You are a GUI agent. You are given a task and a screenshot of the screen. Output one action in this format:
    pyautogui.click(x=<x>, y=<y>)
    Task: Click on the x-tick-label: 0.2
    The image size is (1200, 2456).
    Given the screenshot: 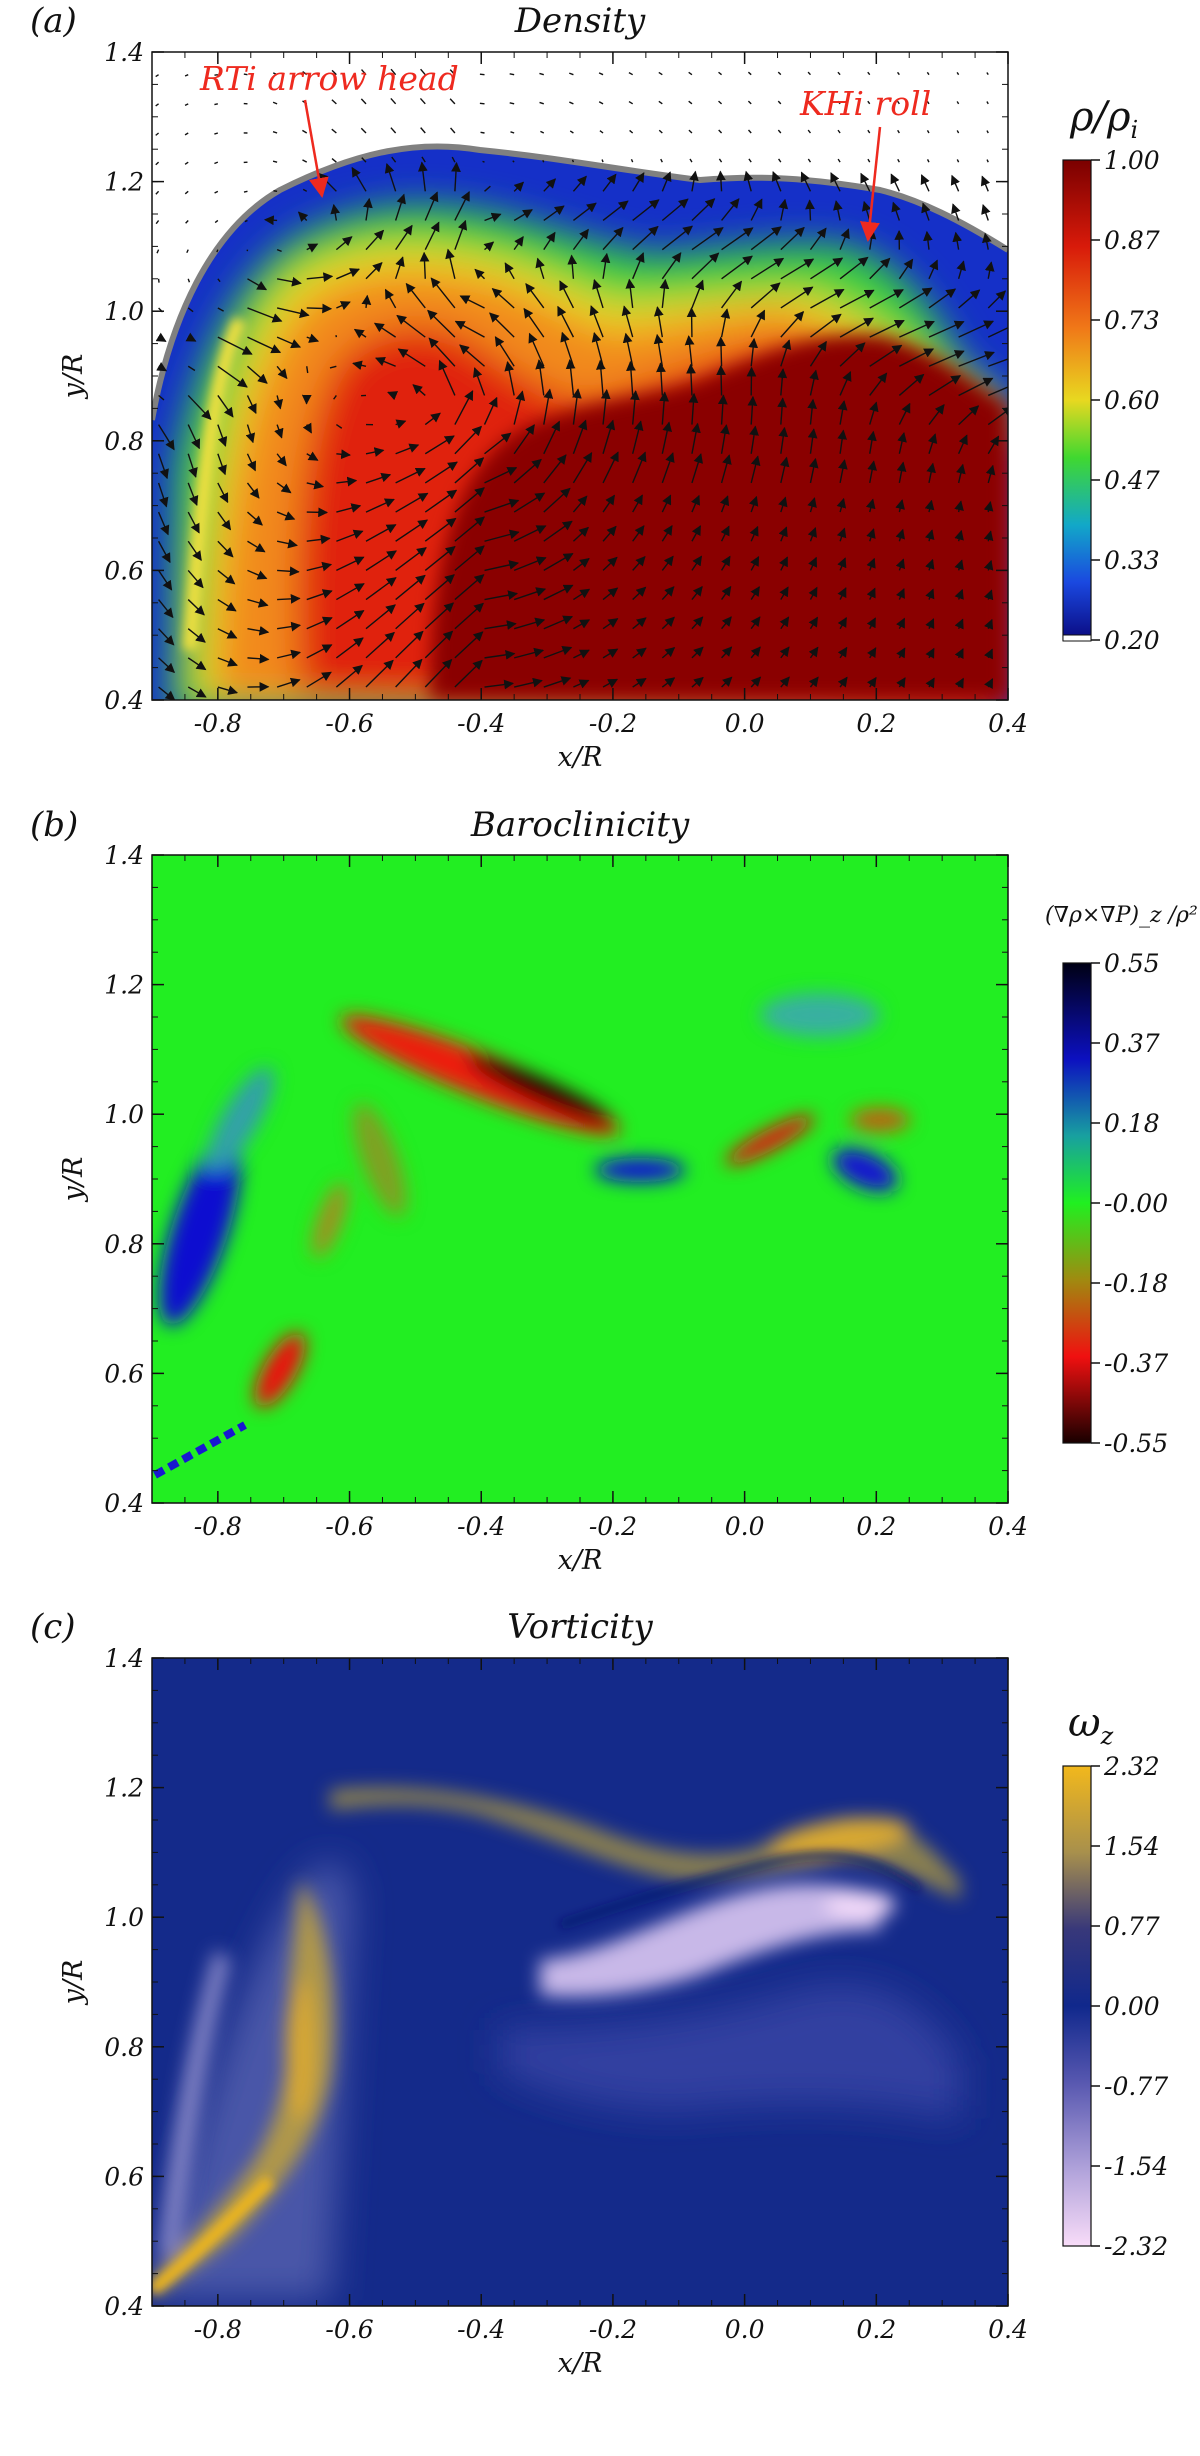 What is the action you would take?
    pyautogui.click(x=876, y=723)
    